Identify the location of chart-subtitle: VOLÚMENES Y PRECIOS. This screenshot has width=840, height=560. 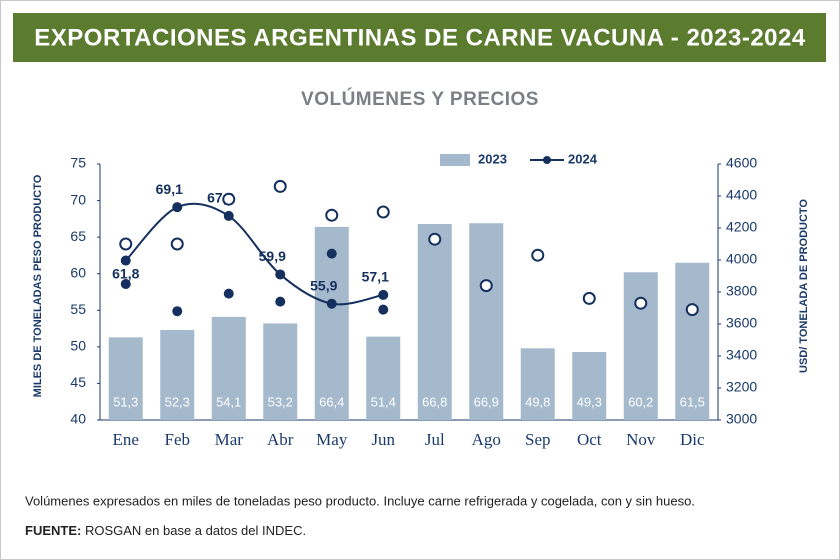
(420, 99).